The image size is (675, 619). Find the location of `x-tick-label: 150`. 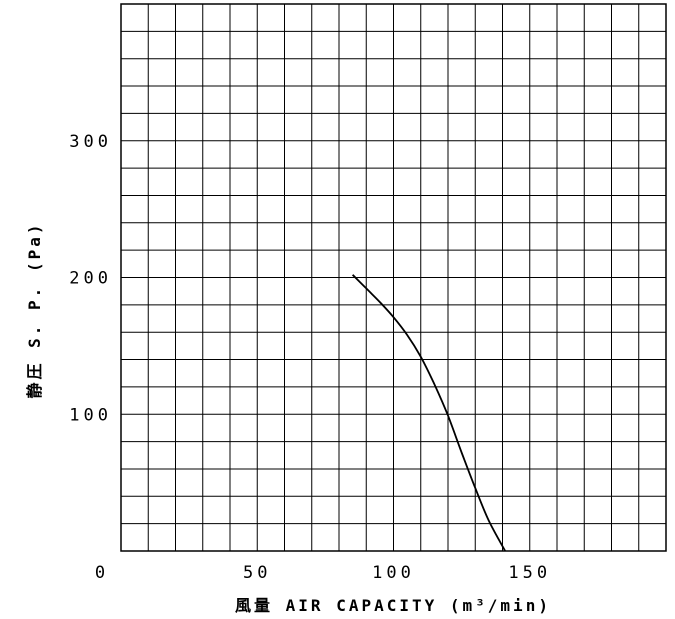

x-tick-label: 150 is located at coordinates (529, 573).